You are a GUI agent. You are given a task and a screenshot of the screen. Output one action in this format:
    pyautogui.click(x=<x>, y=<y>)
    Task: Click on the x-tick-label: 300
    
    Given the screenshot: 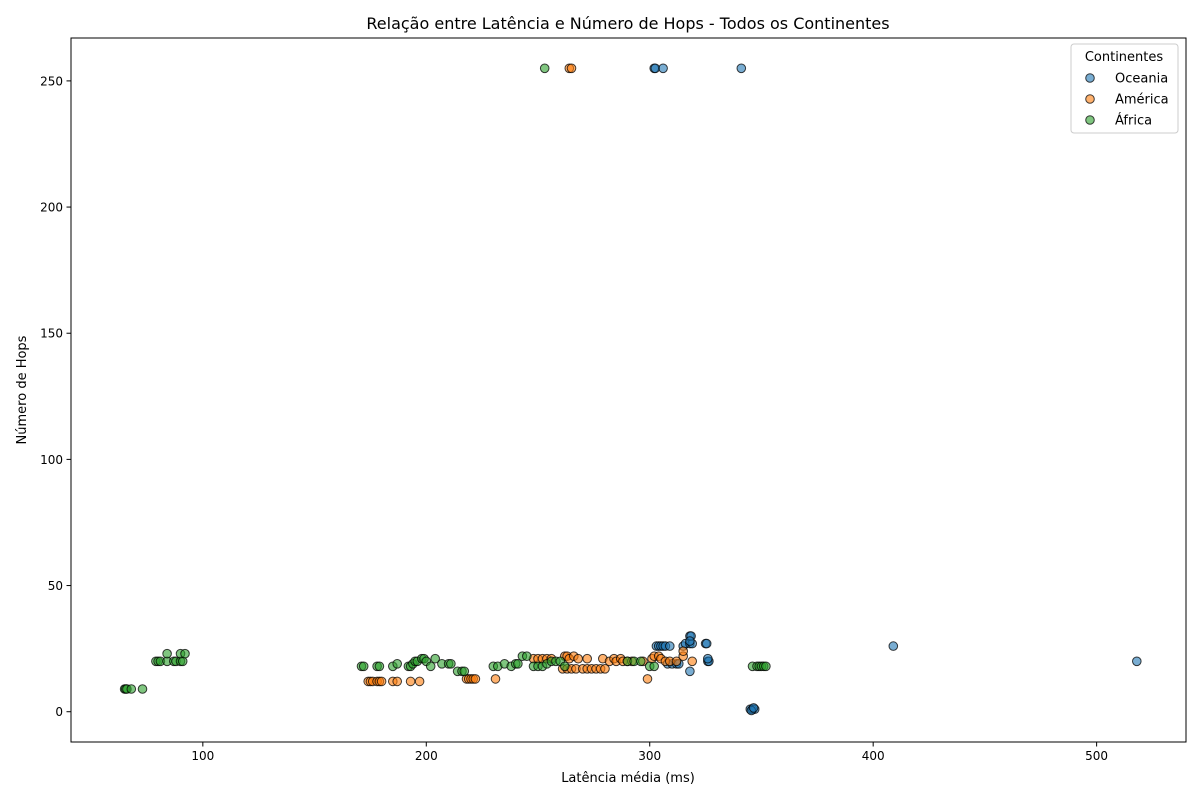 What is the action you would take?
    pyautogui.click(x=649, y=756)
    